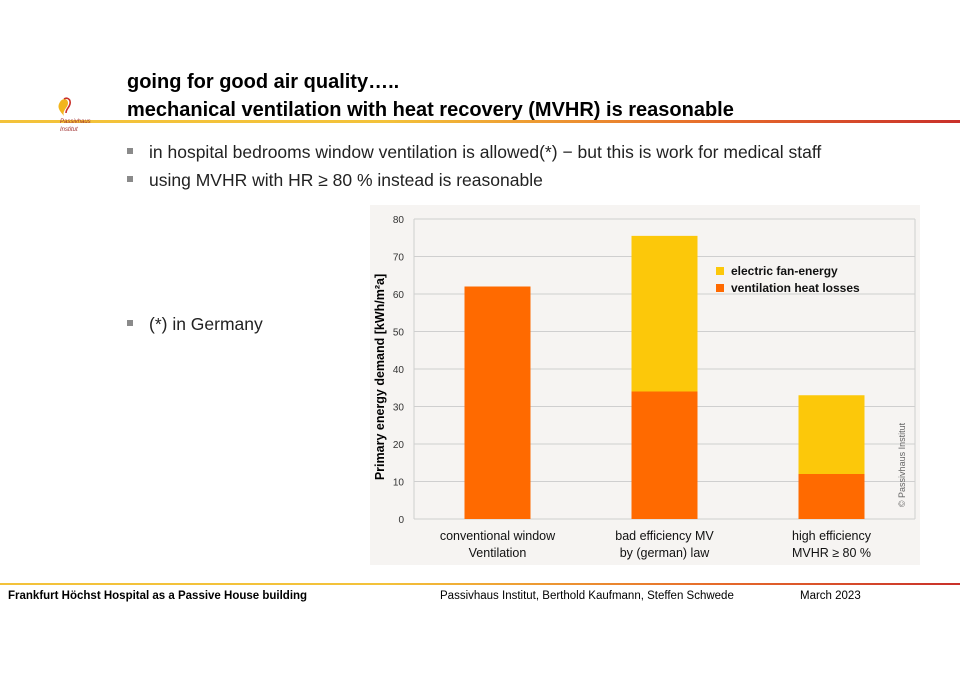 Image resolution: width=960 pixels, height=679 pixels. I want to click on legend-label: ventilation heat losses, so click(795, 288).